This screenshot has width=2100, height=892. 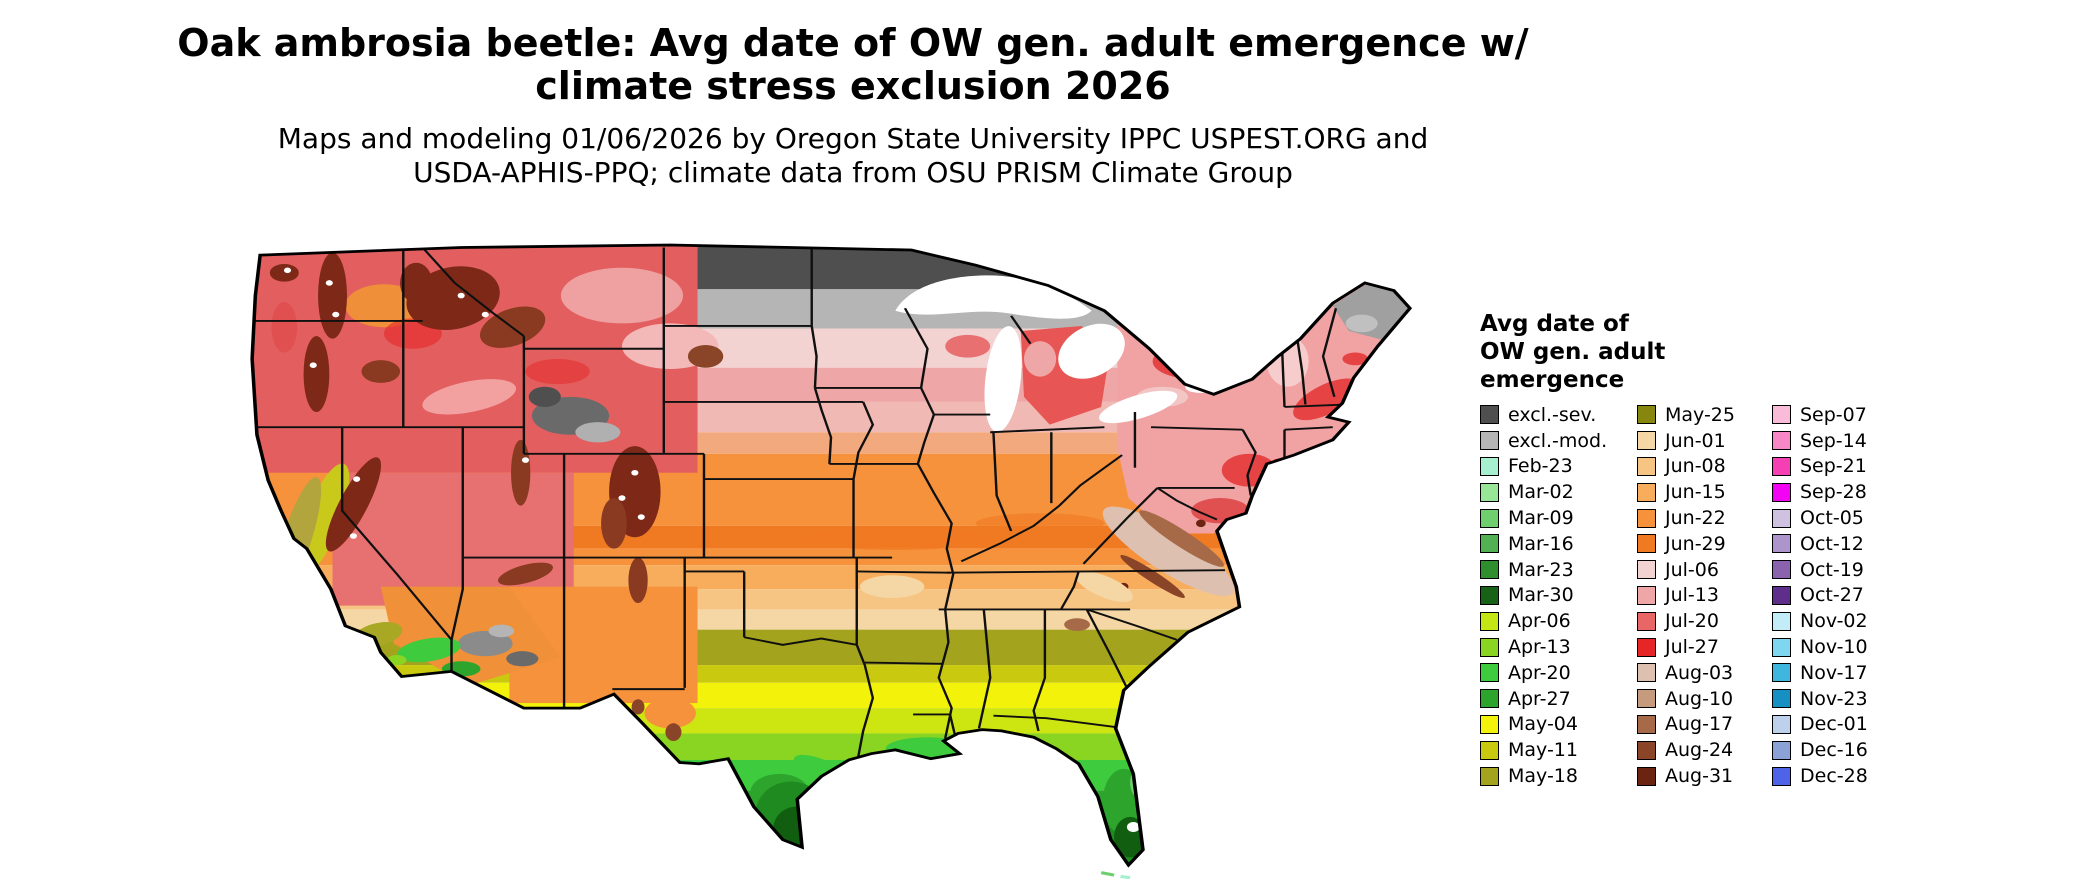 What do you see at coordinates (1541, 543) in the screenshot?
I see `legend-label: Mar-16` at bounding box center [1541, 543].